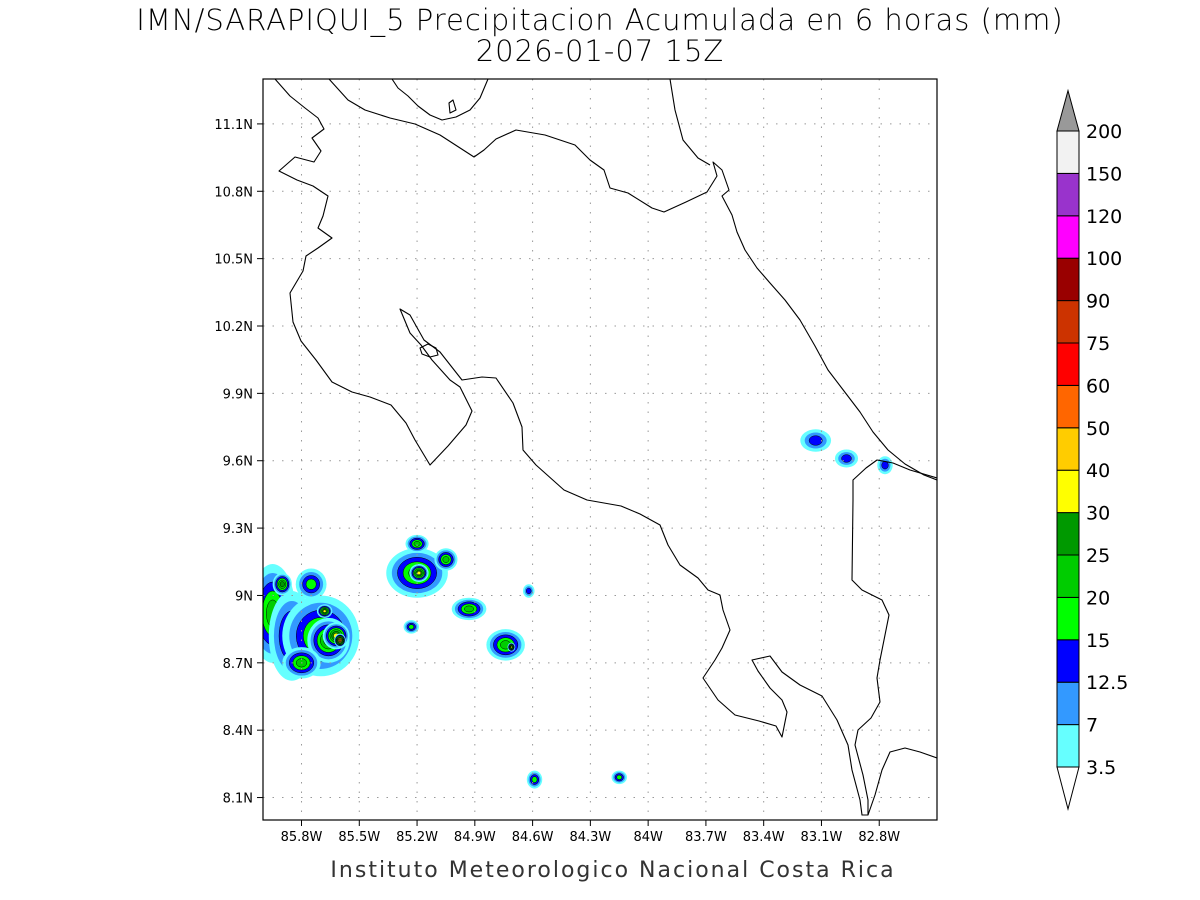 The width and height of the screenshot is (1200, 900). I want to click on lon-tick-label: 85.5W, so click(359, 837).